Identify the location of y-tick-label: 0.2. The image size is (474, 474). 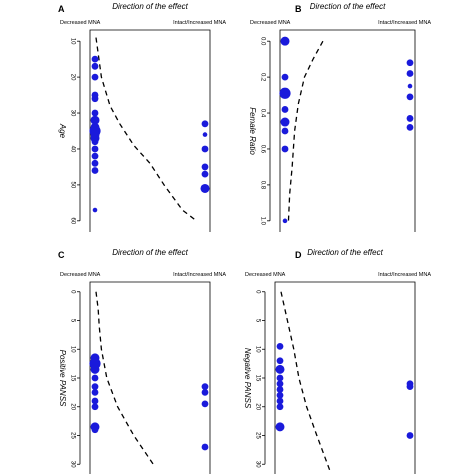
(262, 77).